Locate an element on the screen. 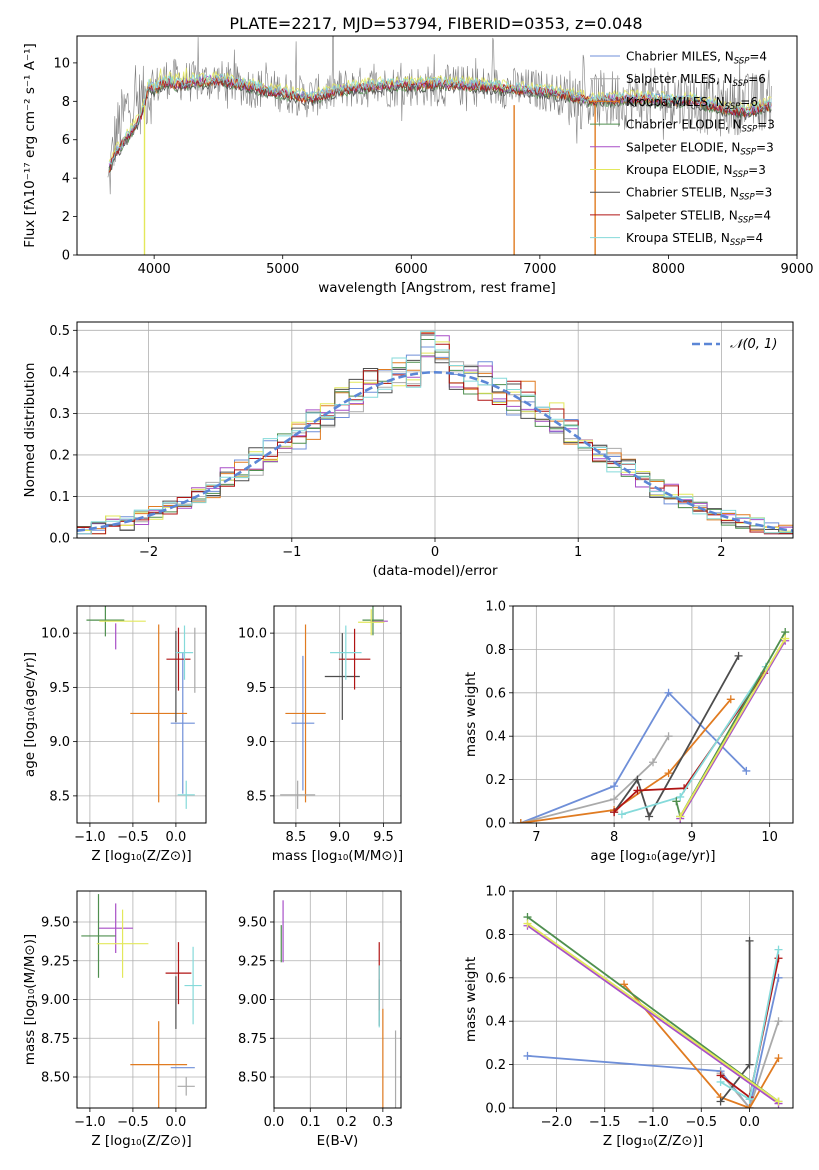 The image size is (819, 1170). x-tick-label: 9000 is located at coordinates (796, 269).